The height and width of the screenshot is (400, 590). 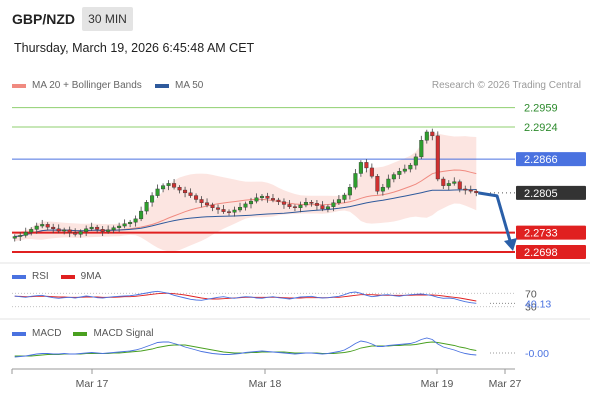 I want to click on timeframe-button: 30 MIN, so click(x=107, y=19).